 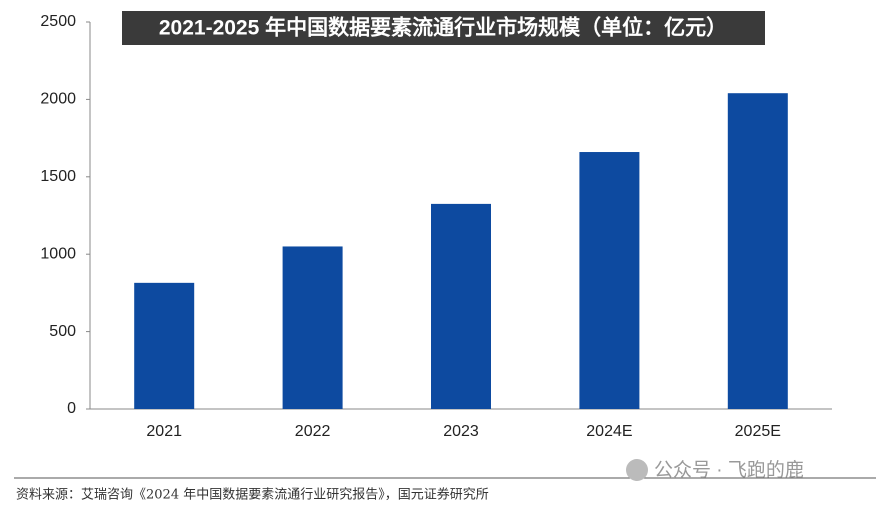 What do you see at coordinates (58, 21) in the screenshot?
I see `y-tick-label: 2500` at bounding box center [58, 21].